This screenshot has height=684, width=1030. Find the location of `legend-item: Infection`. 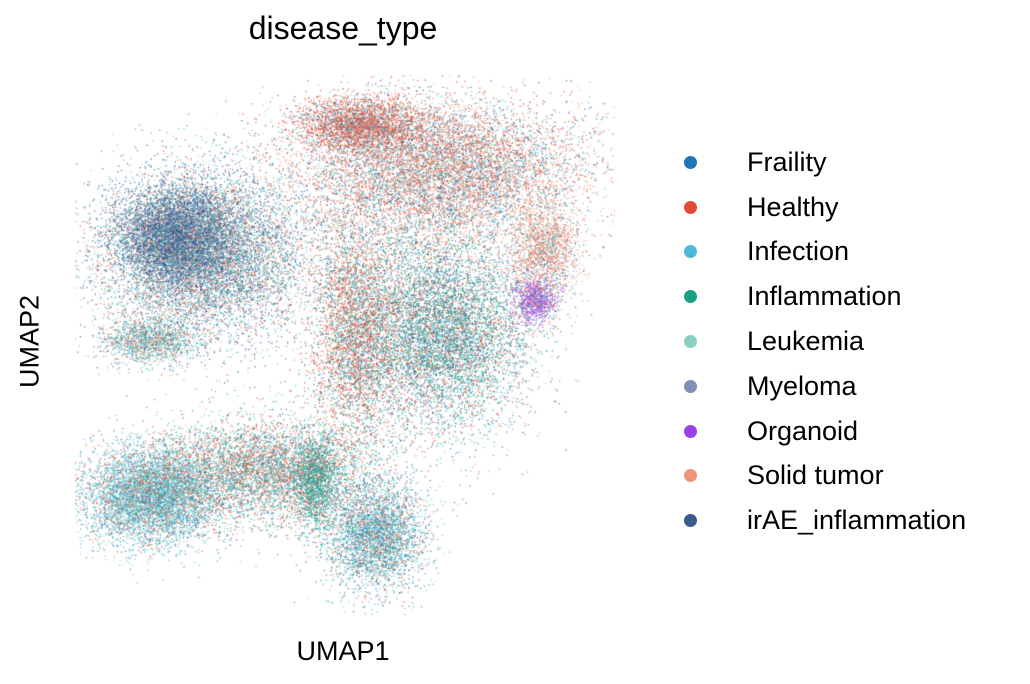

legend-item: Infection is located at coordinates (823, 252).